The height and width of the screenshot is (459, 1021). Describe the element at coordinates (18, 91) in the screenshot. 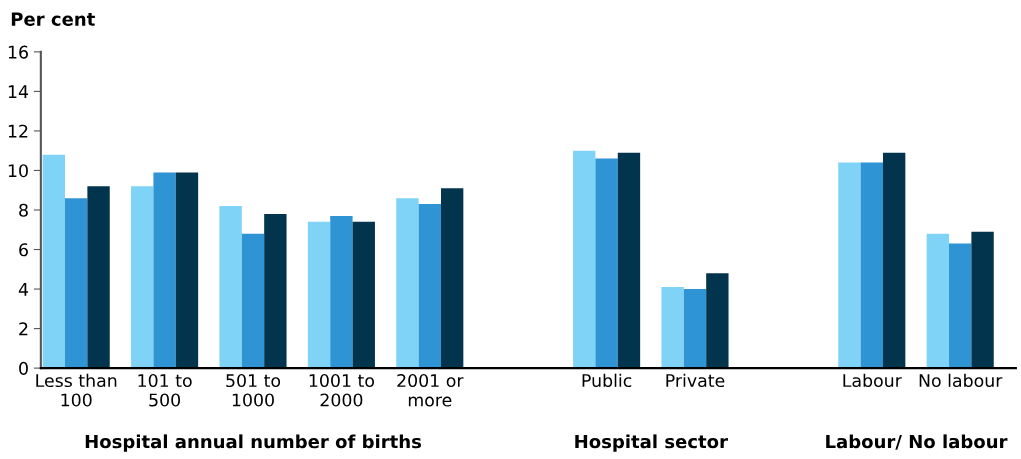

I see `y-tick-label: 14` at that location.